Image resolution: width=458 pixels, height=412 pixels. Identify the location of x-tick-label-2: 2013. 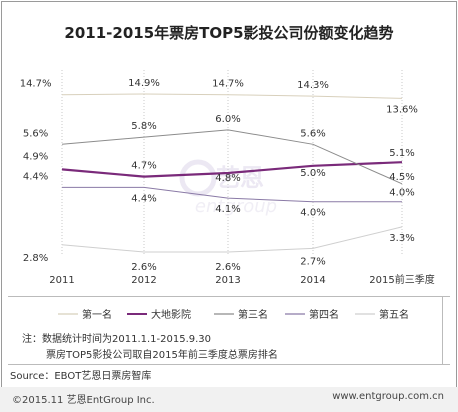
(227, 280).